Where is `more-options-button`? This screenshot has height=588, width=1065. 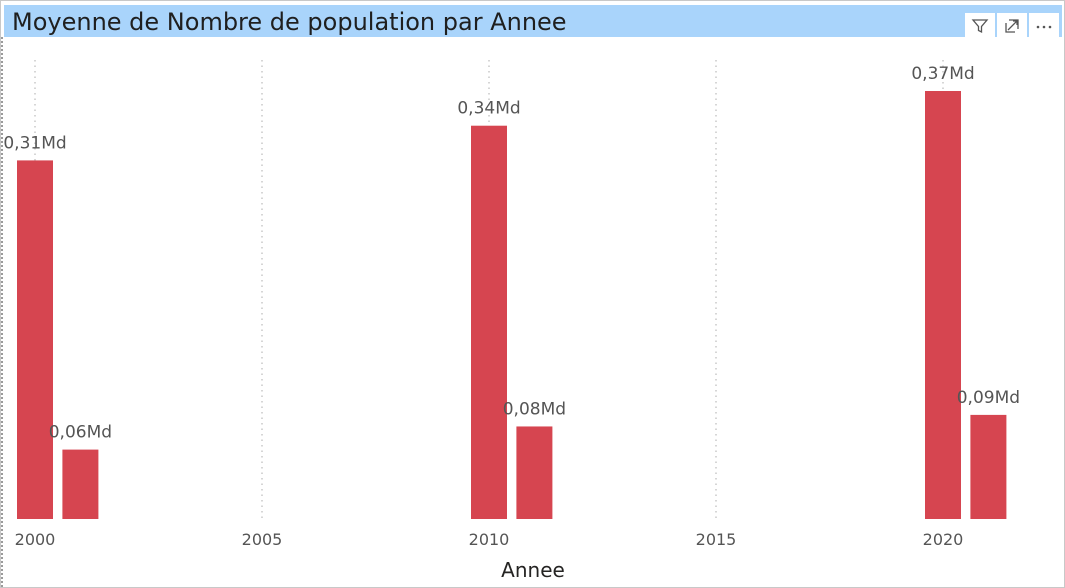 more-options-button is located at coordinates (1044, 26).